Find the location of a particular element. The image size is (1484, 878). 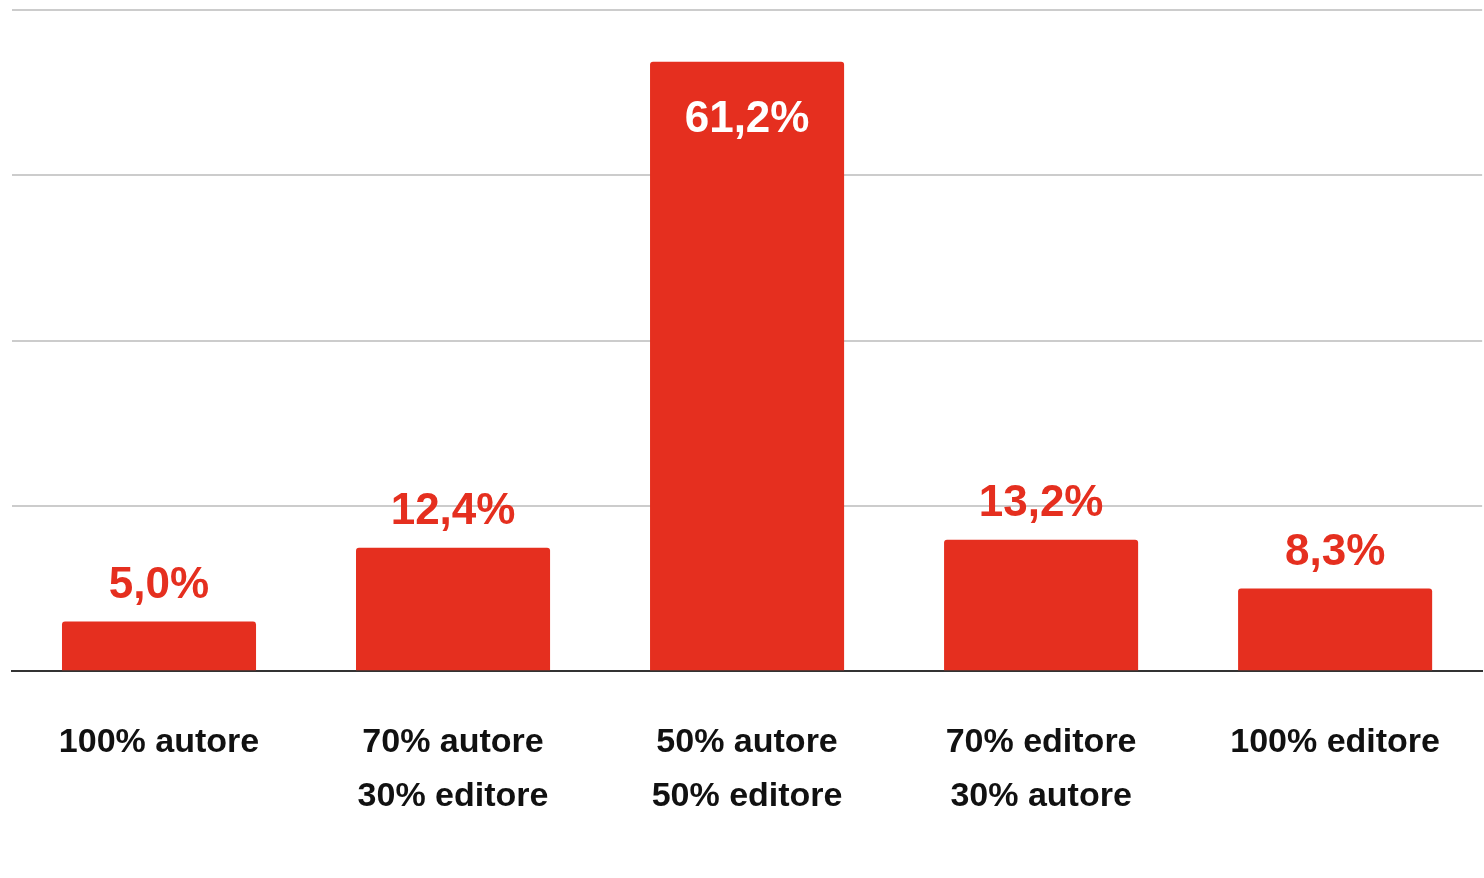

category-label: 100% editore is located at coordinates (1335, 739).